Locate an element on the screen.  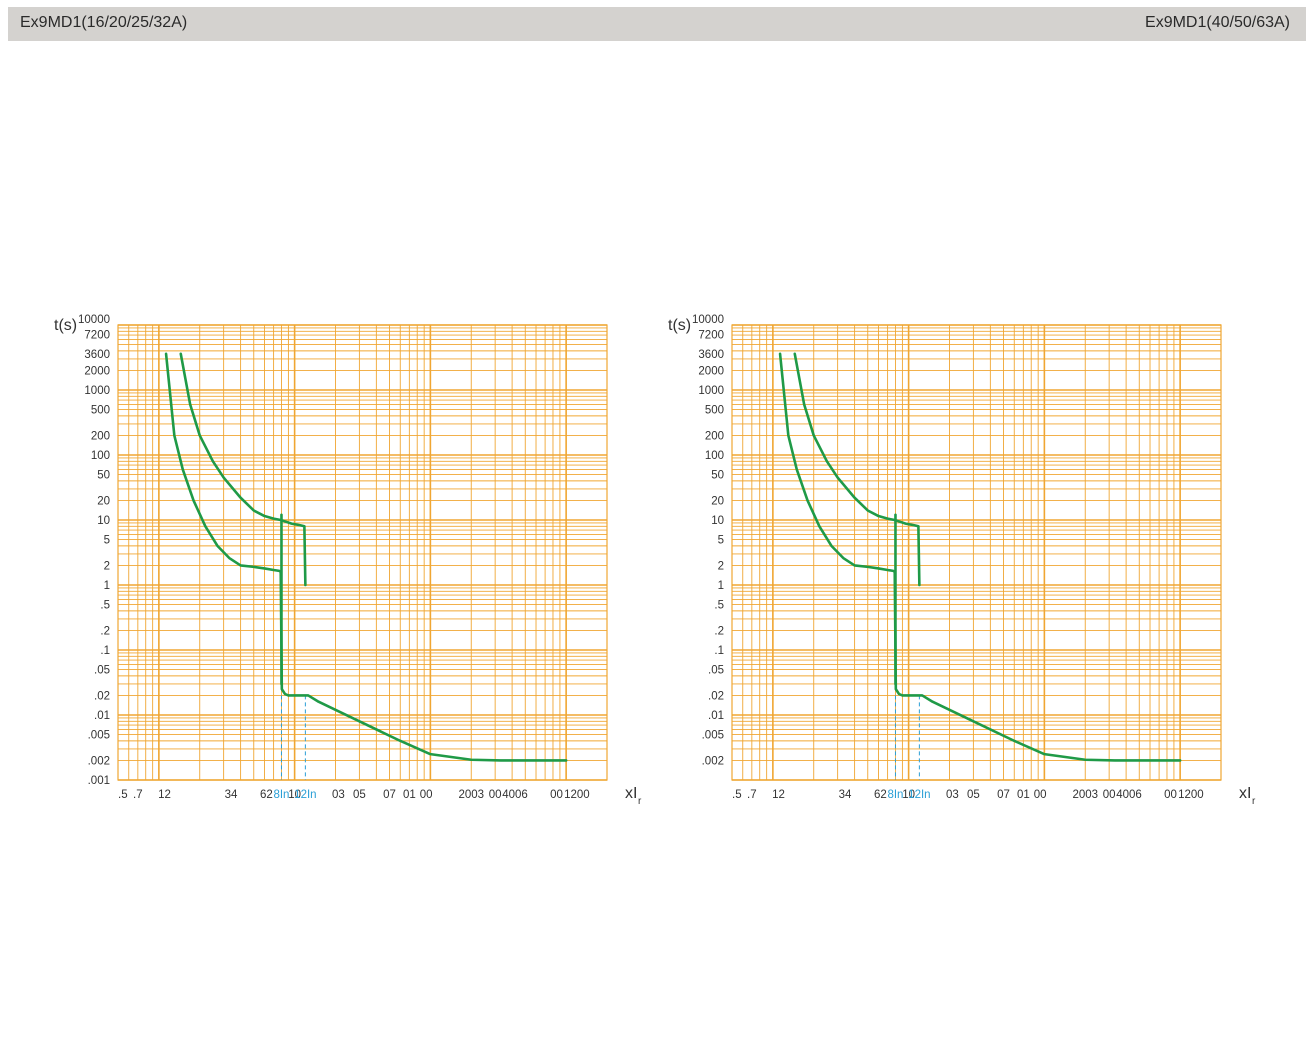
chart-title-right: Ex9MD1(40/50/63A) is located at coordinates (1217, 22).